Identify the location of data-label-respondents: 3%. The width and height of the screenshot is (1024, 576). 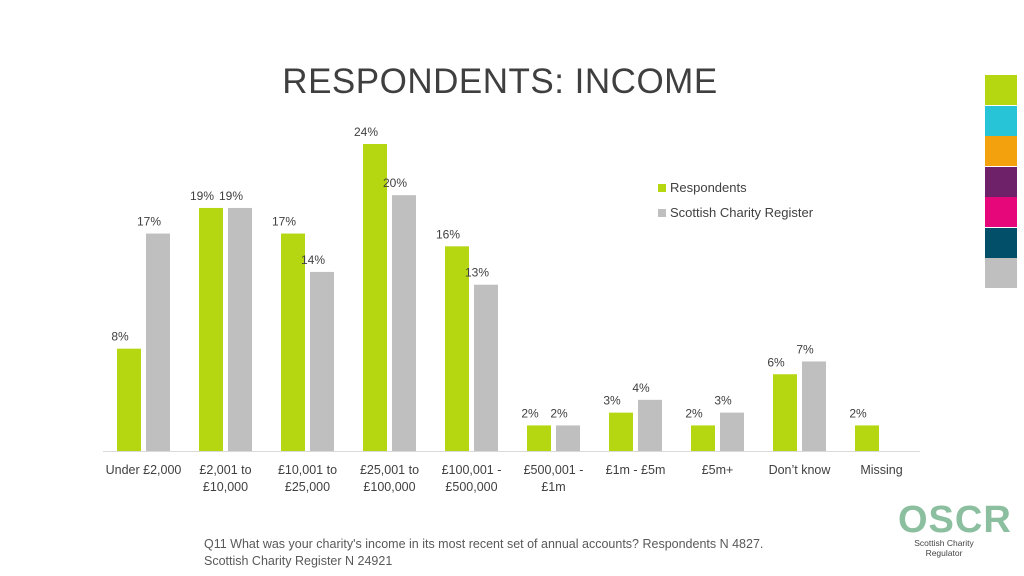
(612, 401).